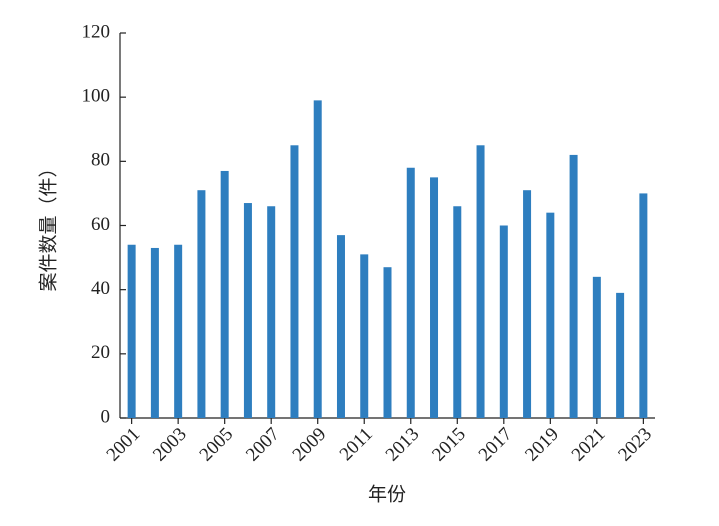  Describe the element at coordinates (356, 444) in the screenshot. I see `x-tick-label: 2011` at that location.